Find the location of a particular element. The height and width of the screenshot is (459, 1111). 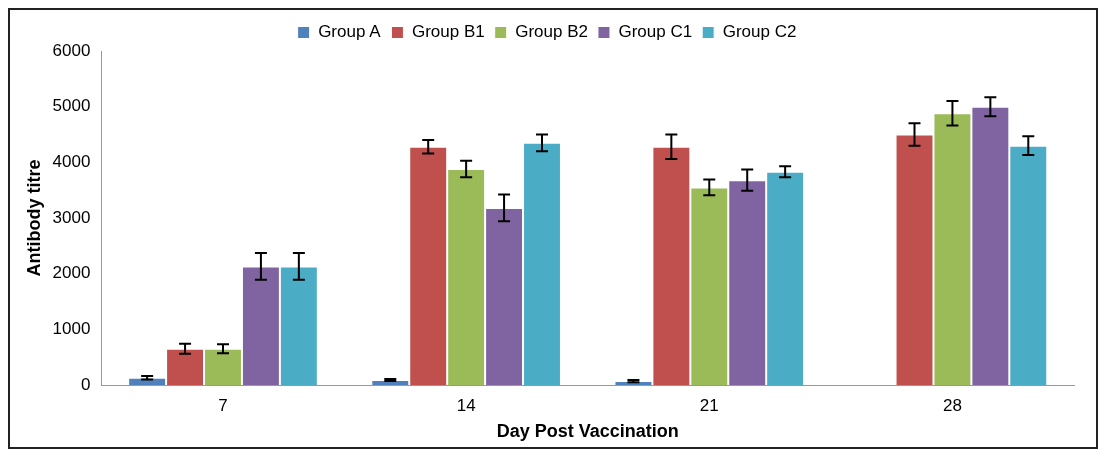

x-tick-label: 7 is located at coordinates (223, 405).